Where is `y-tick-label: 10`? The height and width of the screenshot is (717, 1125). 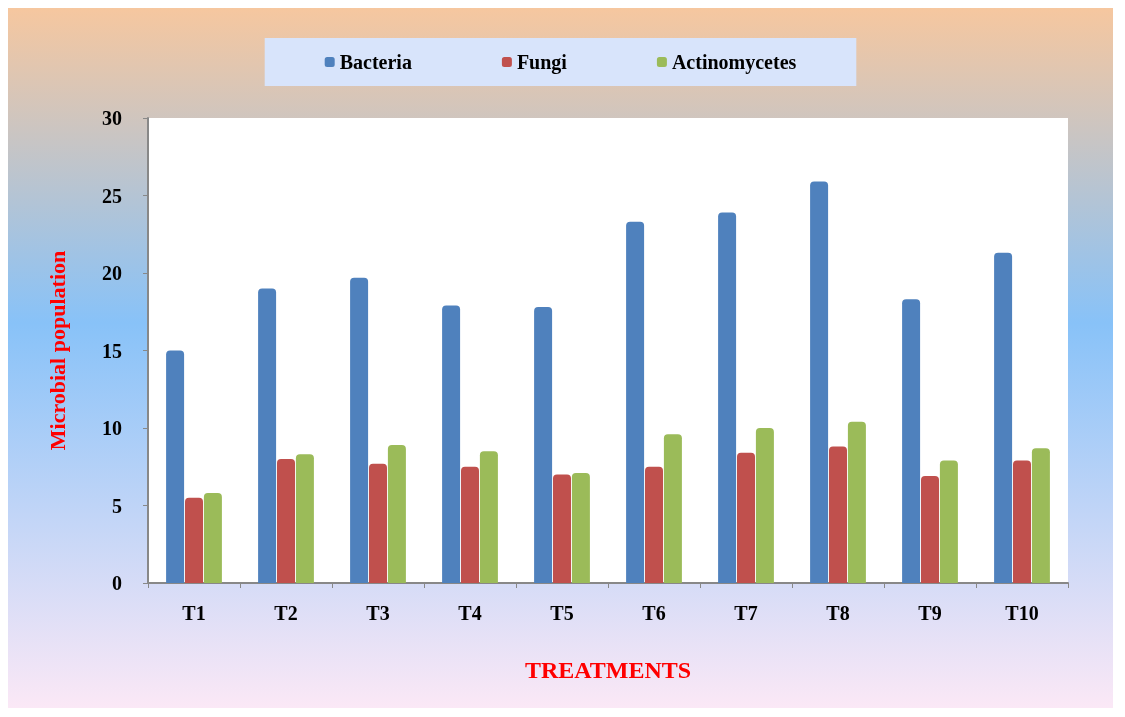
y-tick-label: 10 is located at coordinates (112, 428).